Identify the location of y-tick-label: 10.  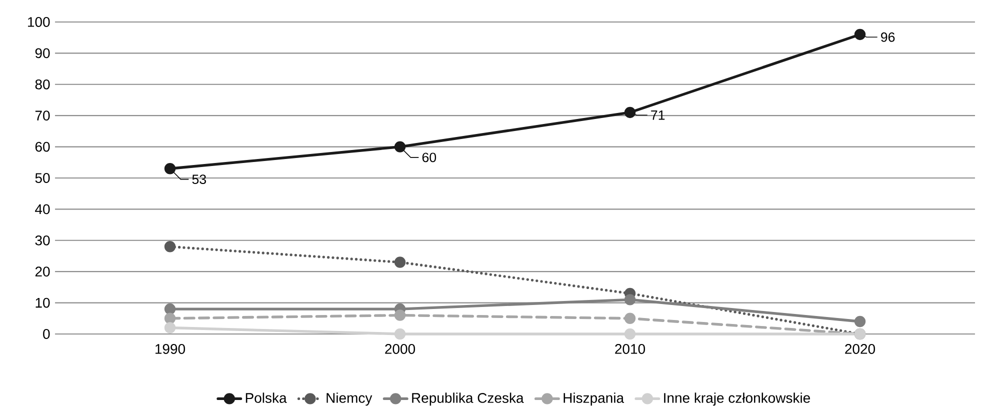
(43, 303).